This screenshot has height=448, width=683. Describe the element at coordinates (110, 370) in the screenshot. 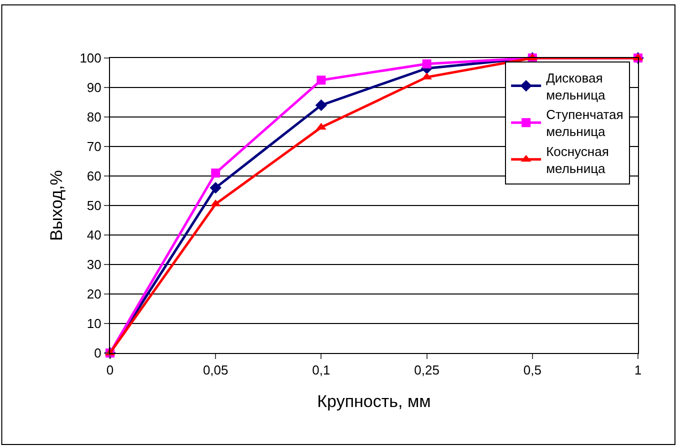

I see `x-tick-label: 0` at that location.